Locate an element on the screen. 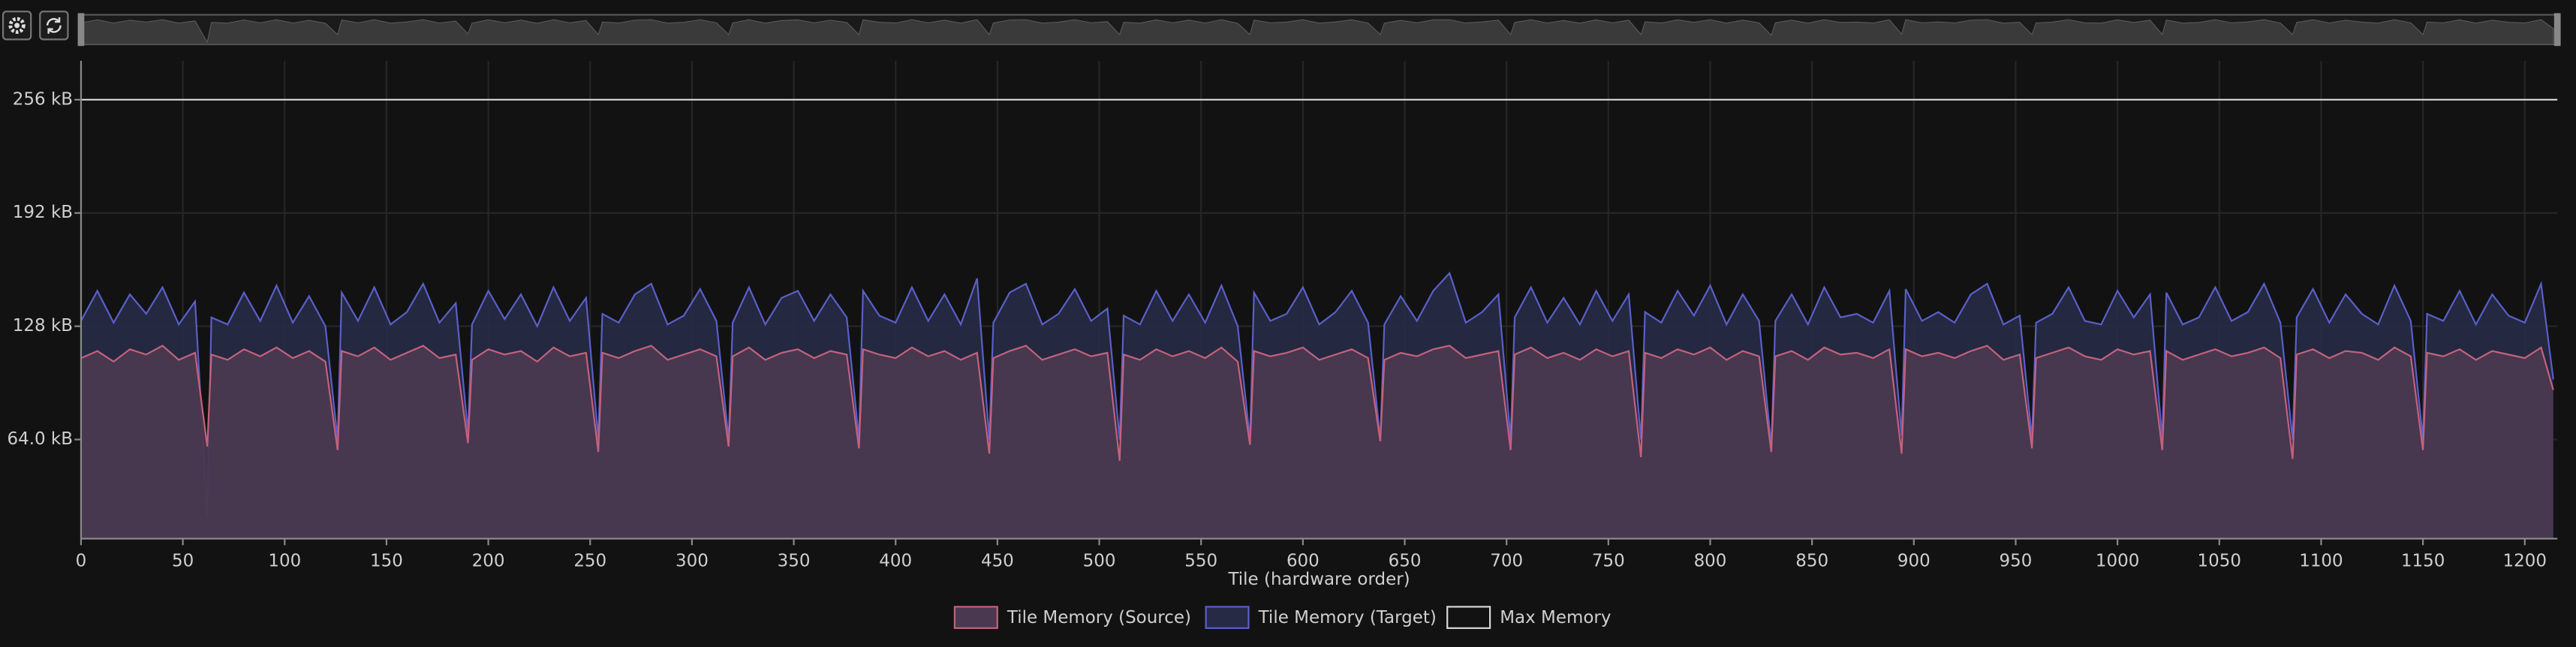  refresh-button is located at coordinates (54, 26).